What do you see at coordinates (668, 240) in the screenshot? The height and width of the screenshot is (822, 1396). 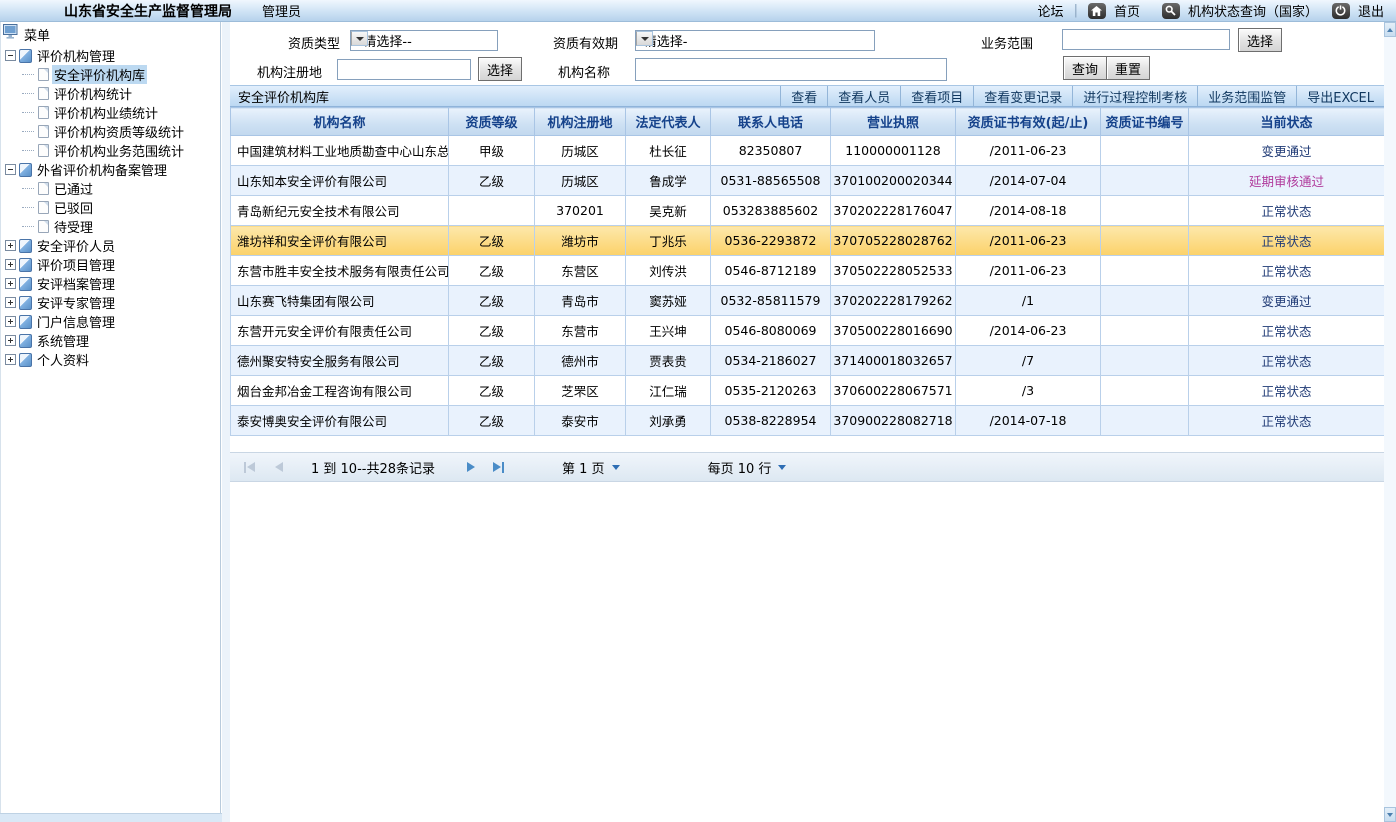 I see `cell-legal-rep: 丁兆乐` at bounding box center [668, 240].